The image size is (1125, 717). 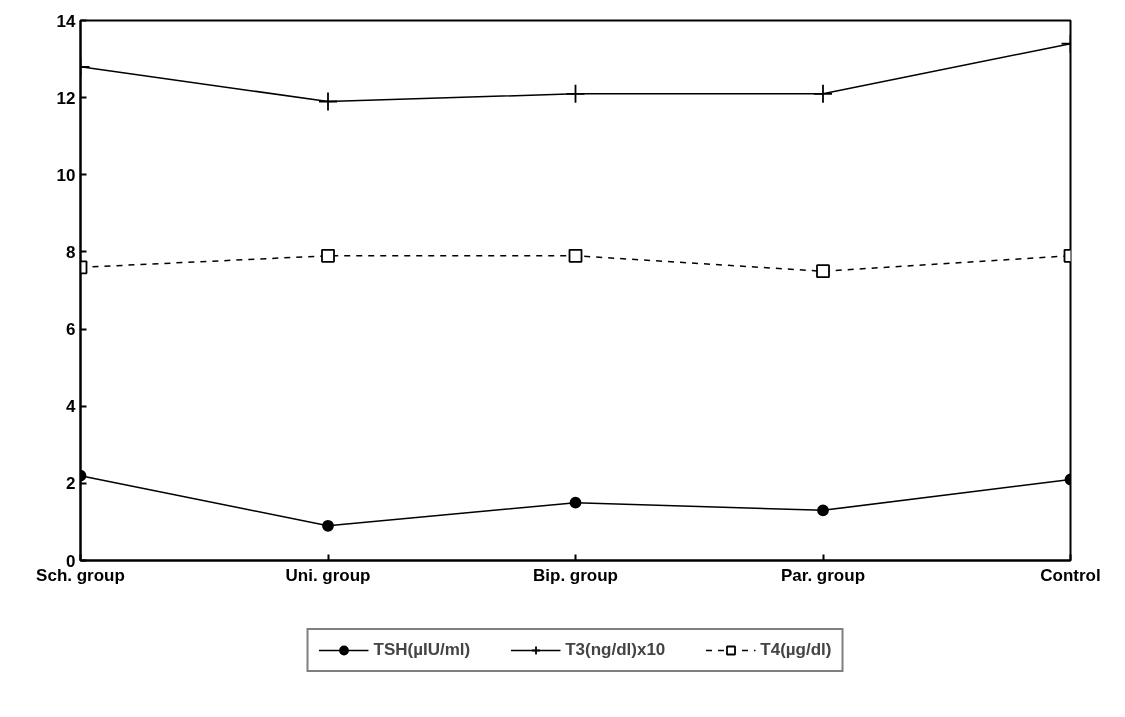 I want to click on y-tick-label: 6, so click(x=71, y=330).